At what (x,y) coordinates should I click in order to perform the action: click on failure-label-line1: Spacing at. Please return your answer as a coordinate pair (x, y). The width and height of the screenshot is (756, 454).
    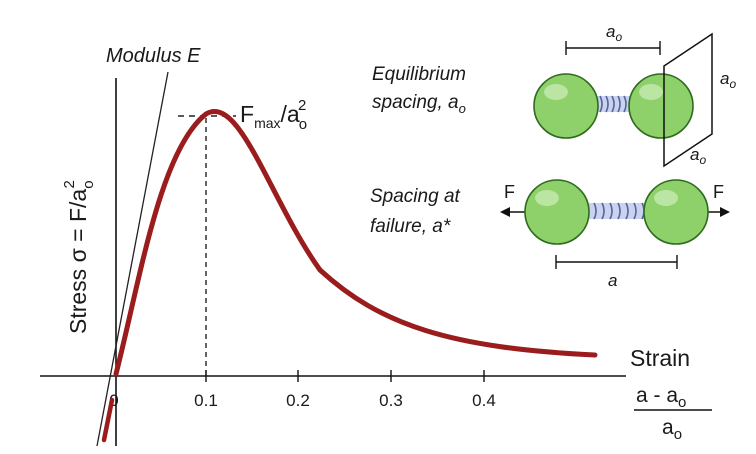
    Looking at the image, I should click on (415, 196).